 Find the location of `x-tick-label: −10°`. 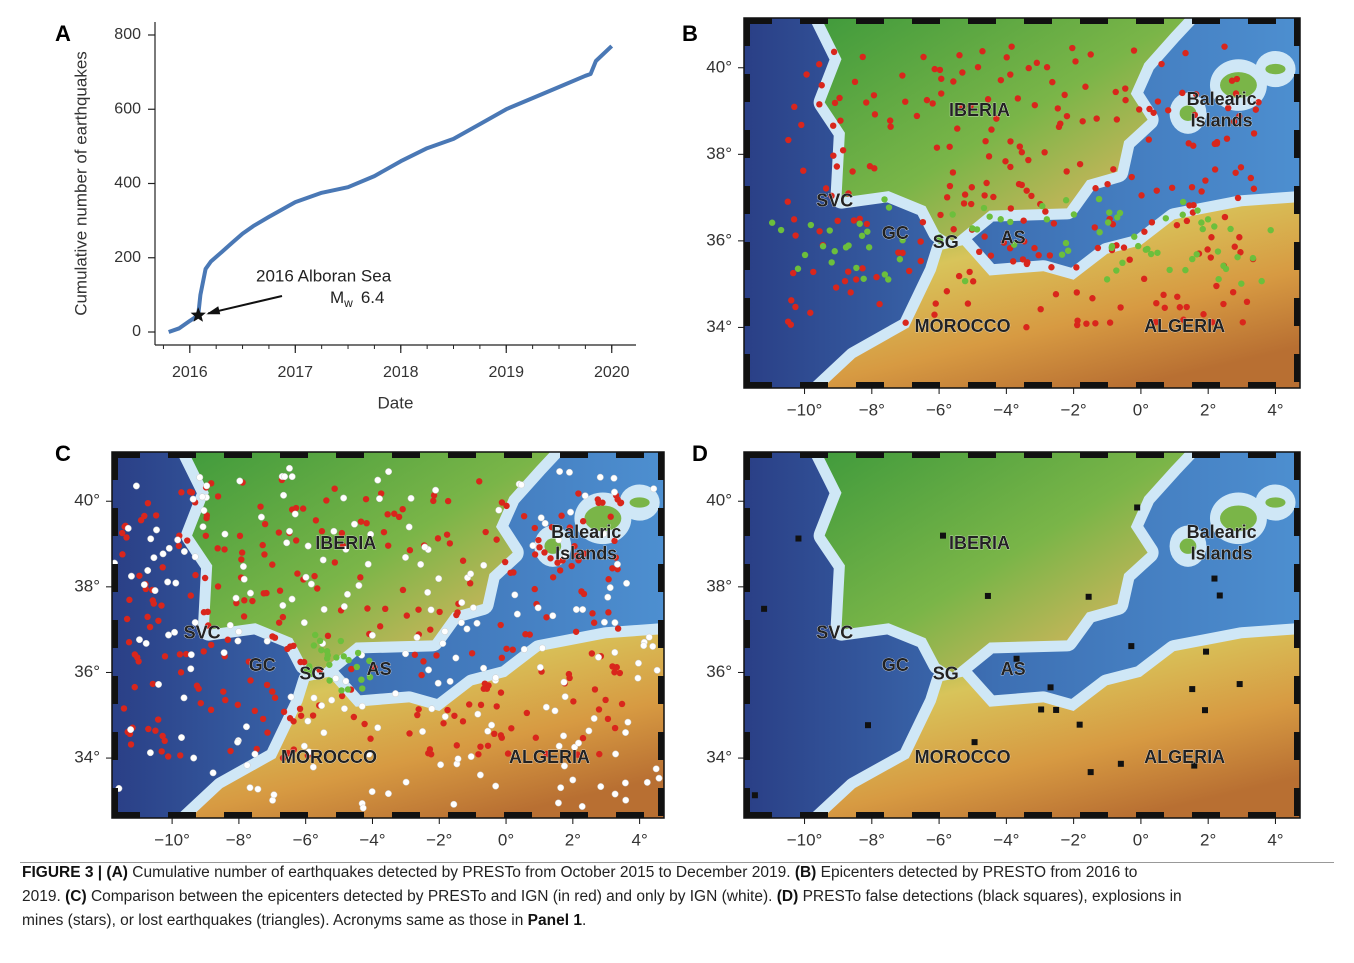

x-tick-label: −10° is located at coordinates (172, 839).